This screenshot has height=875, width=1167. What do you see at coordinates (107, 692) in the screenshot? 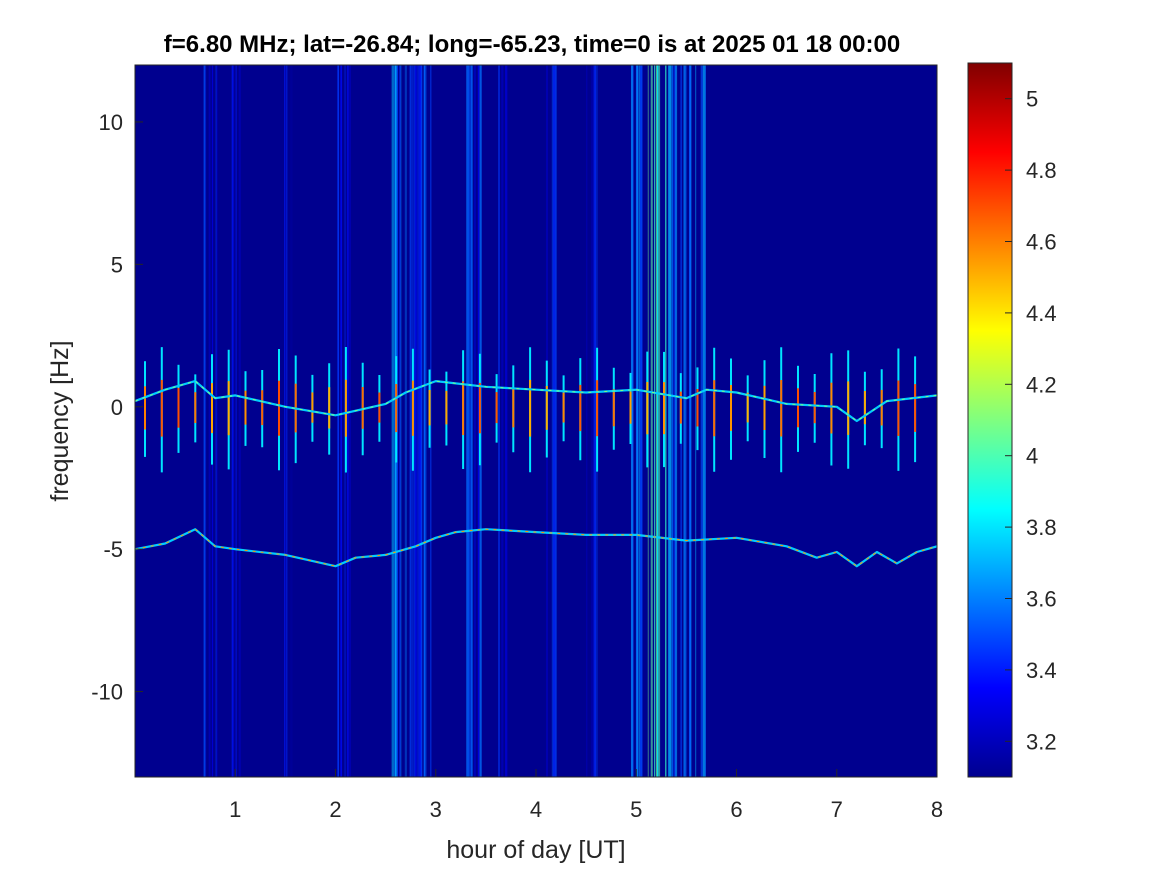
I see `y-tick-label: -10` at bounding box center [107, 692].